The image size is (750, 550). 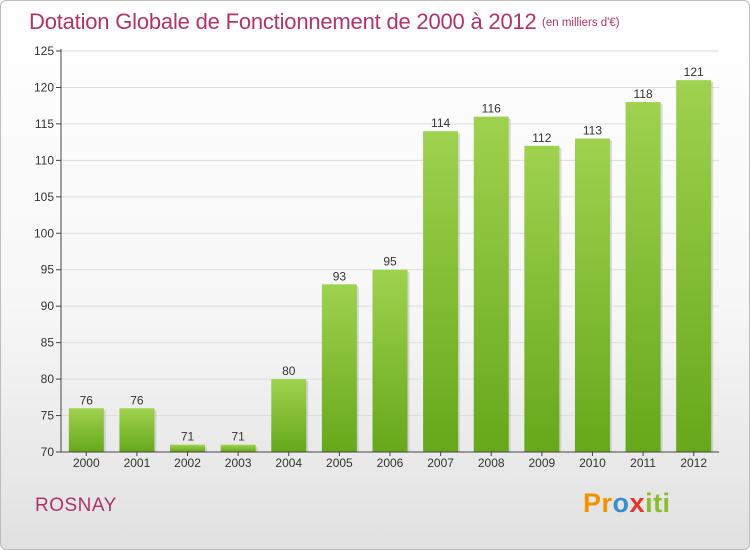 What do you see at coordinates (339, 463) in the screenshot?
I see `x-tick-label: 2005` at bounding box center [339, 463].